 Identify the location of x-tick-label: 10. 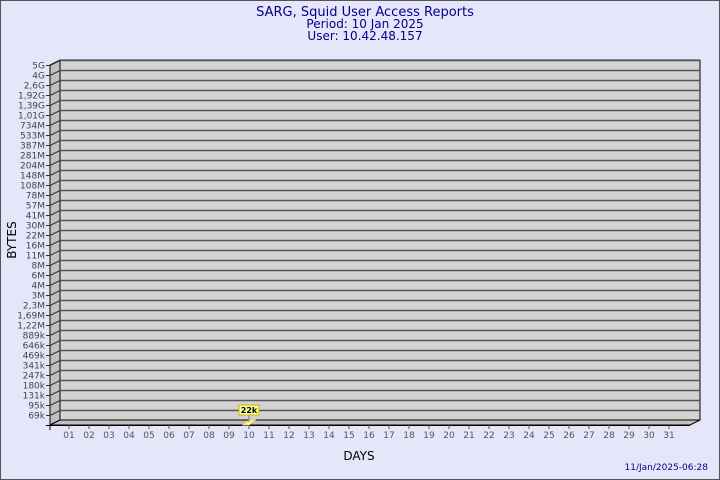
(249, 436).